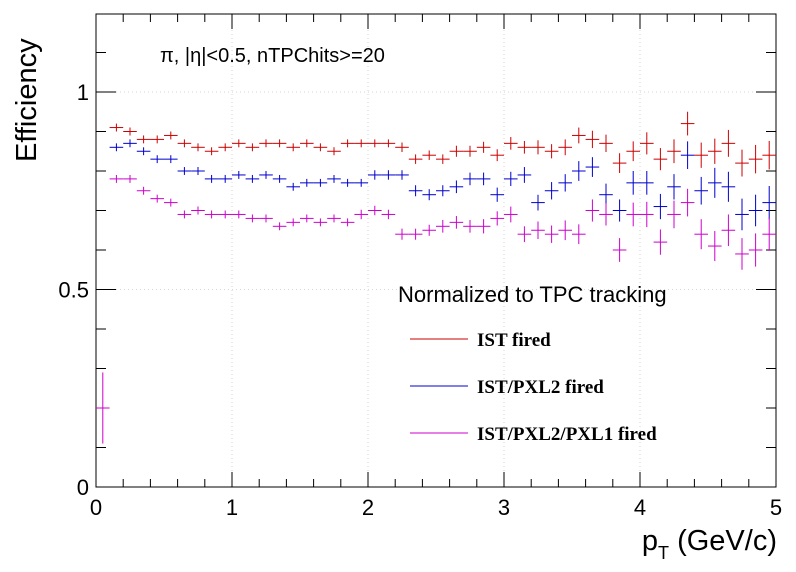 This screenshot has height=572, width=796. I want to click on x-axis-label-main: p, so click(650, 541).